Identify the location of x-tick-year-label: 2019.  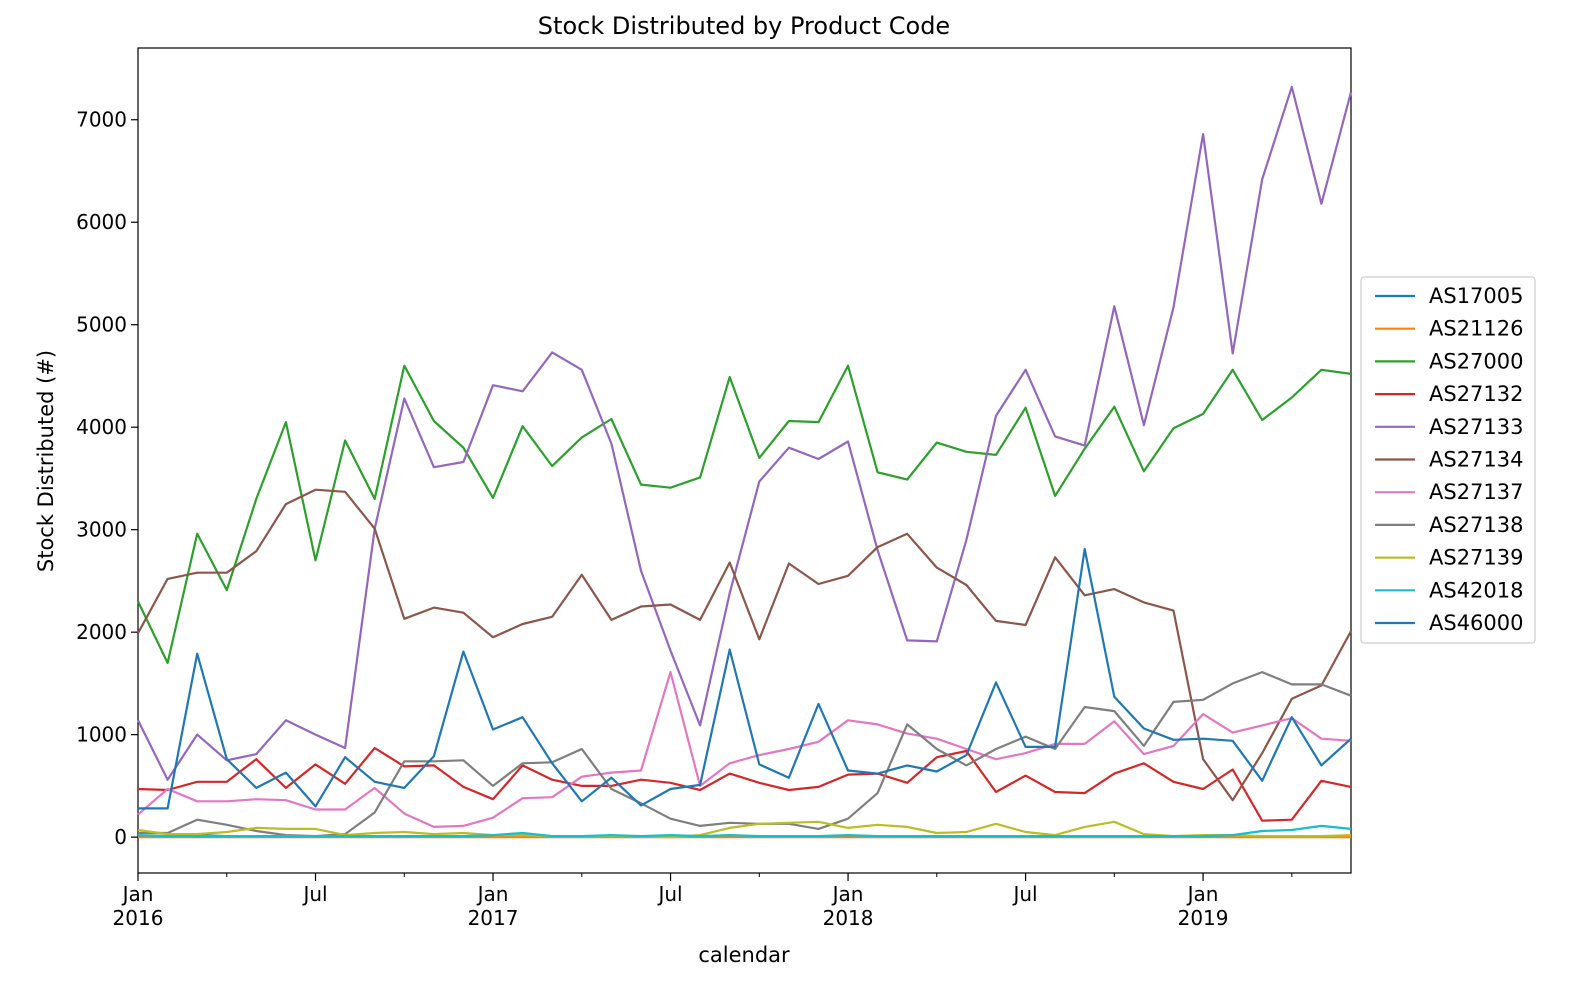
(1203, 918).